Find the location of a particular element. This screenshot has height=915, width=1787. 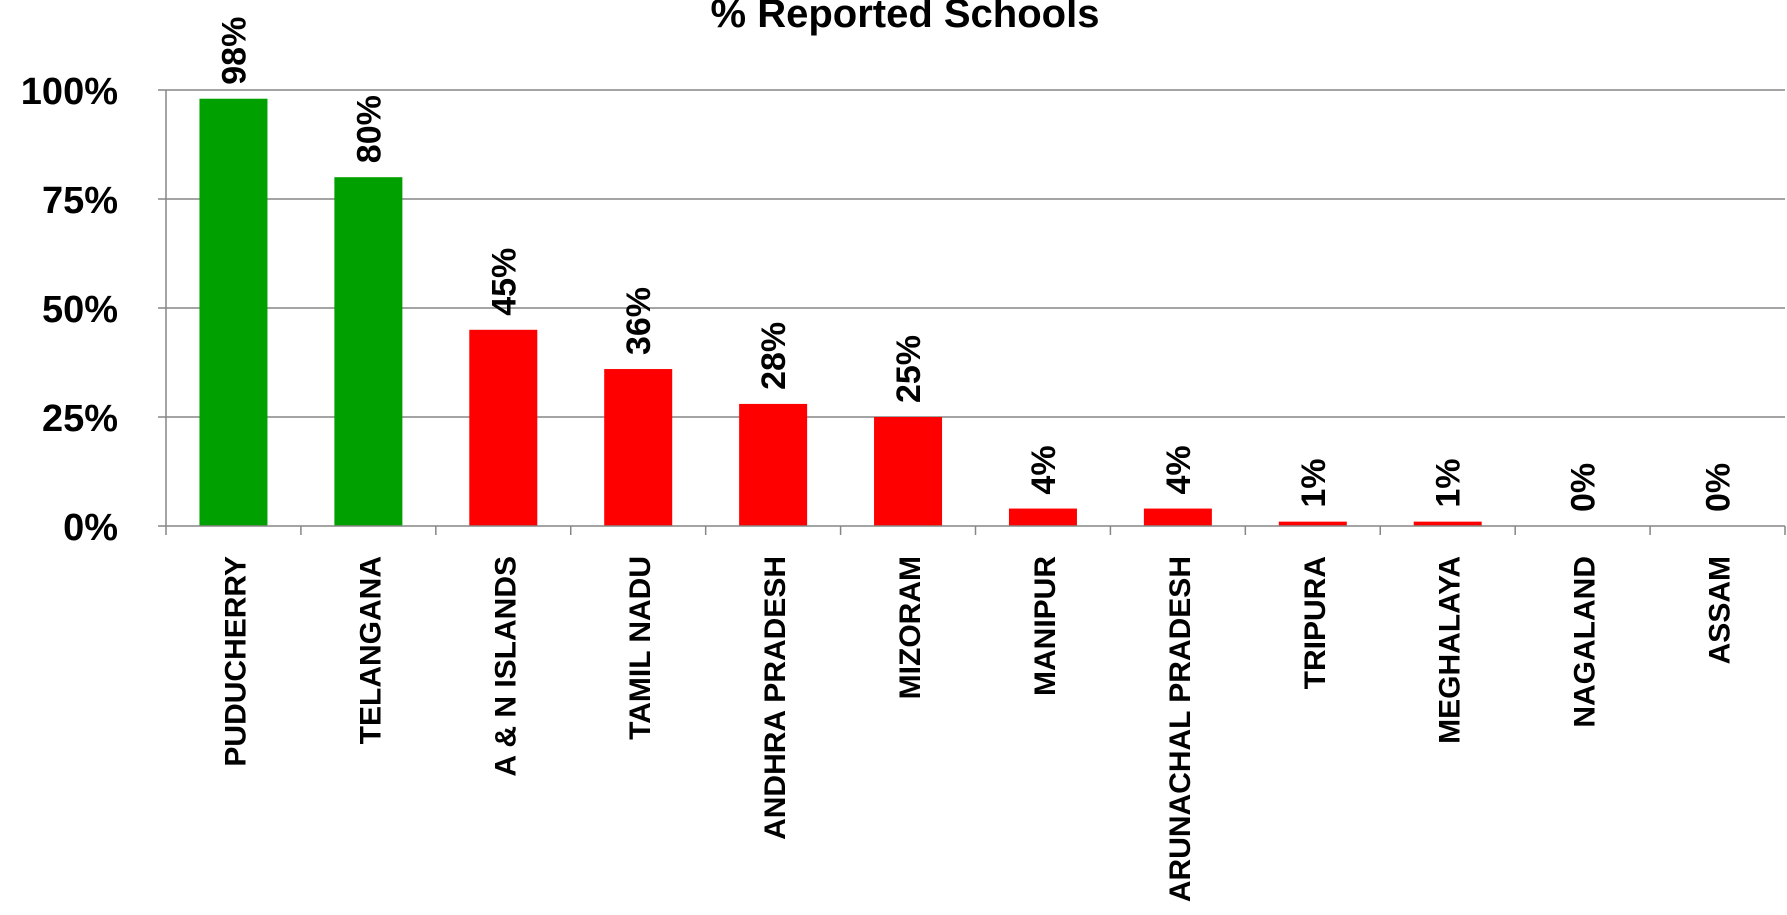

chart-title: % Reported Schools is located at coordinates (905, 18).